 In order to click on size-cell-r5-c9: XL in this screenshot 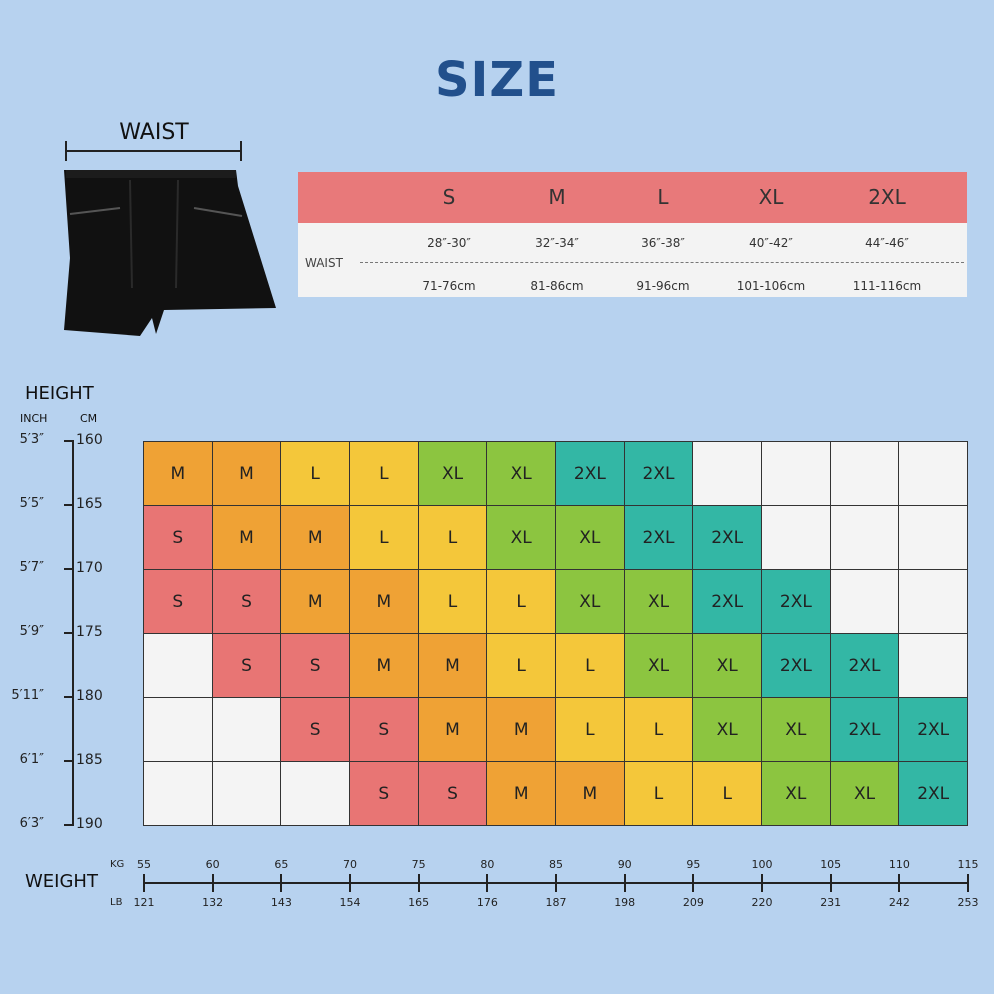, I will do `click(796, 793)`.